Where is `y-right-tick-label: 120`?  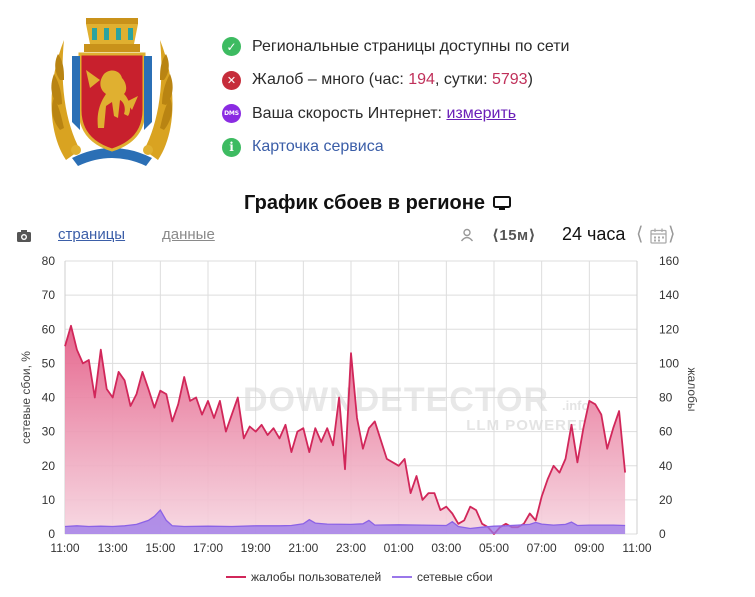
y-right-tick-label: 120 is located at coordinates (669, 329).